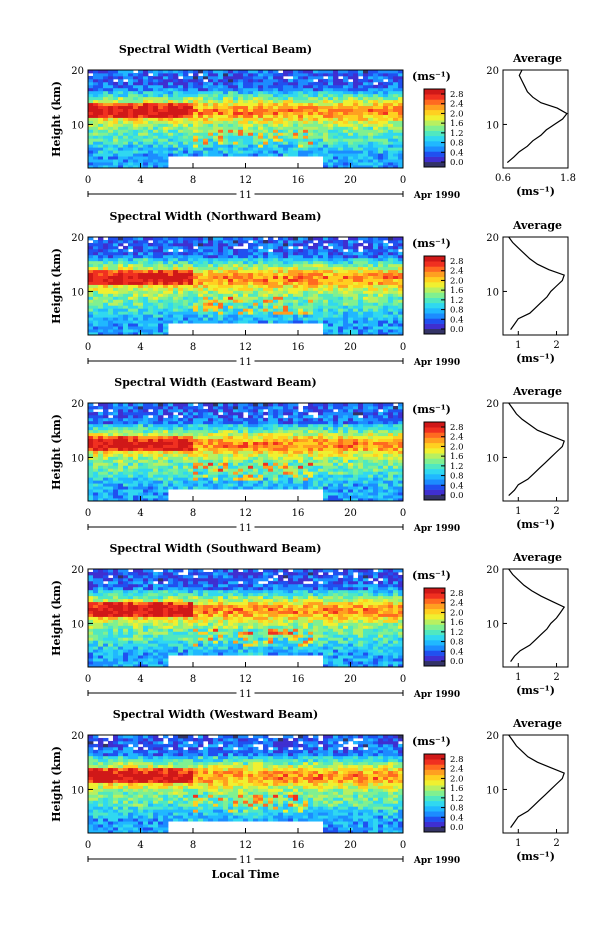  Describe the element at coordinates (434, 316) in the screenshot. I see `colorbar-swatch` at that location.